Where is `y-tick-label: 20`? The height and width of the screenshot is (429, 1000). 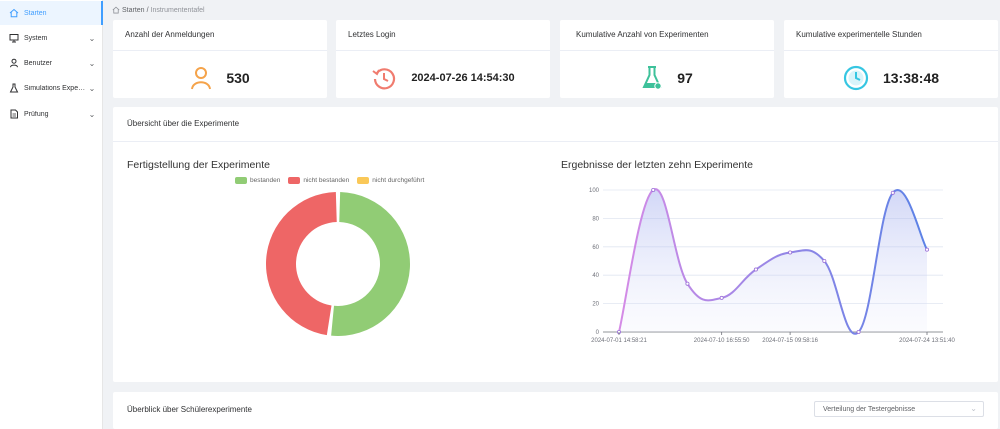
y-tick-label: 20 is located at coordinates (595, 305).